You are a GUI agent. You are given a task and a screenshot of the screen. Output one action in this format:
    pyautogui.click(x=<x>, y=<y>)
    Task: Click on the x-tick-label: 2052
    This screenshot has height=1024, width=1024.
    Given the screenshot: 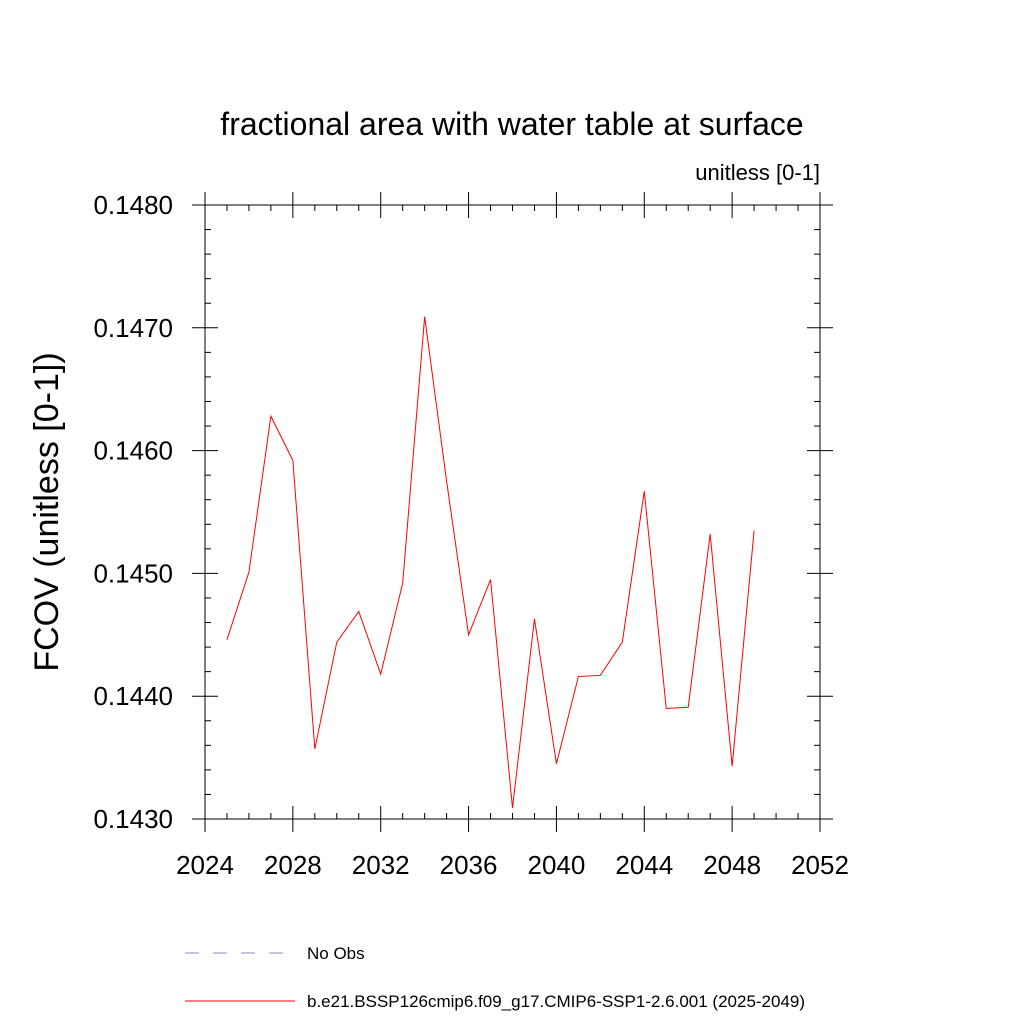 What is the action you would take?
    pyautogui.click(x=820, y=865)
    